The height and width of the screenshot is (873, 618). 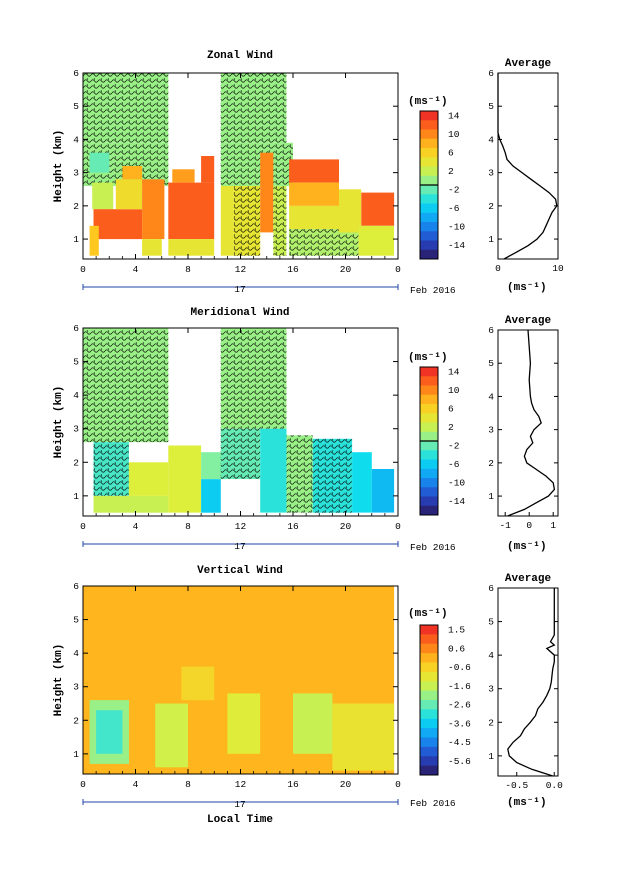 I want to click on average-y-tick-label: 2, so click(x=491, y=722).